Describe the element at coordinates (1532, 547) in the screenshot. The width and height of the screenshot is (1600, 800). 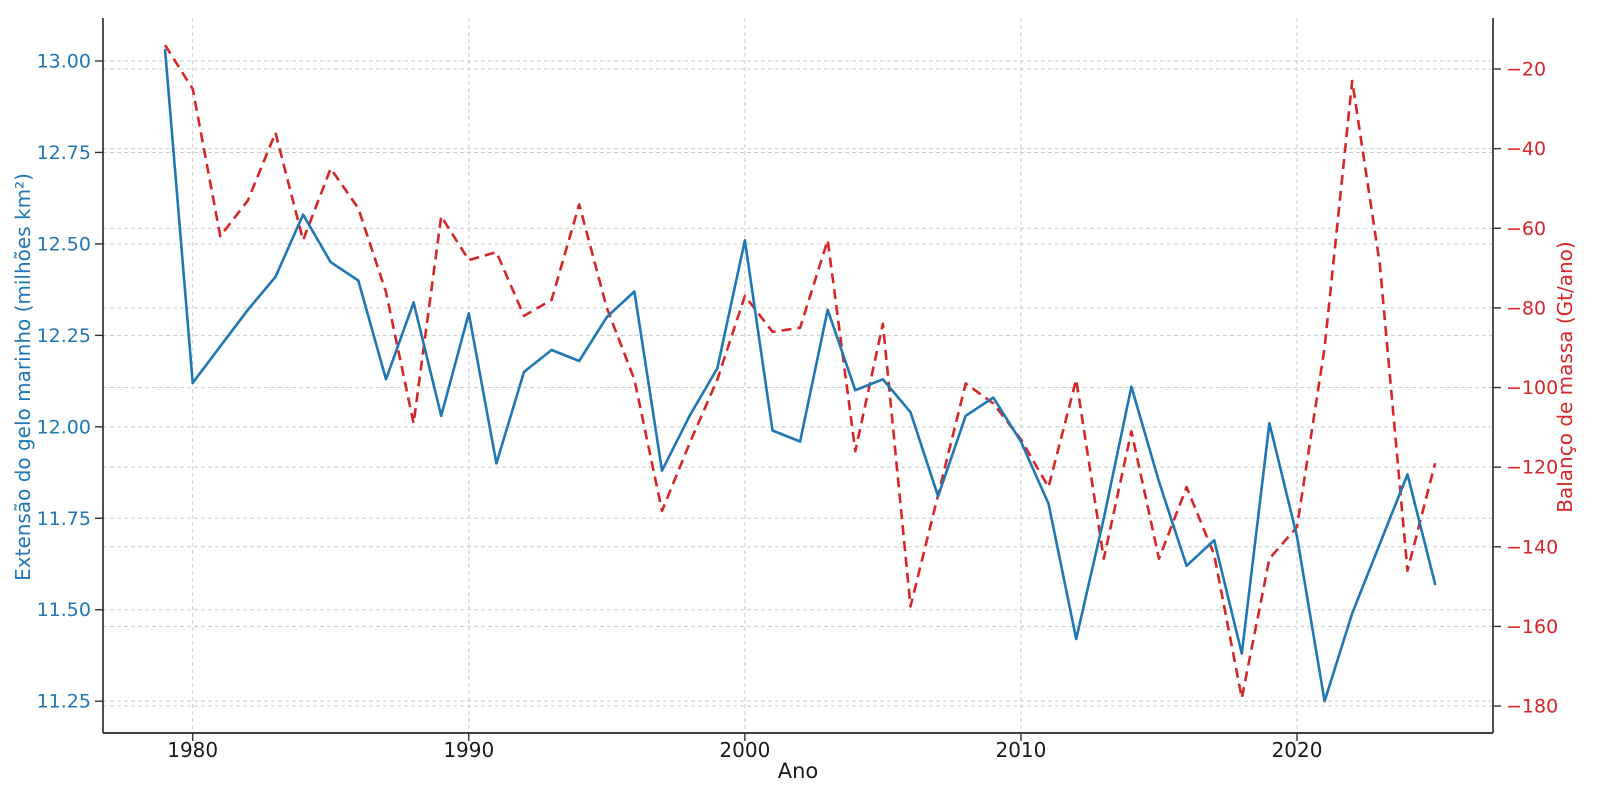
I see `y-tick-label-right: −140` at that location.